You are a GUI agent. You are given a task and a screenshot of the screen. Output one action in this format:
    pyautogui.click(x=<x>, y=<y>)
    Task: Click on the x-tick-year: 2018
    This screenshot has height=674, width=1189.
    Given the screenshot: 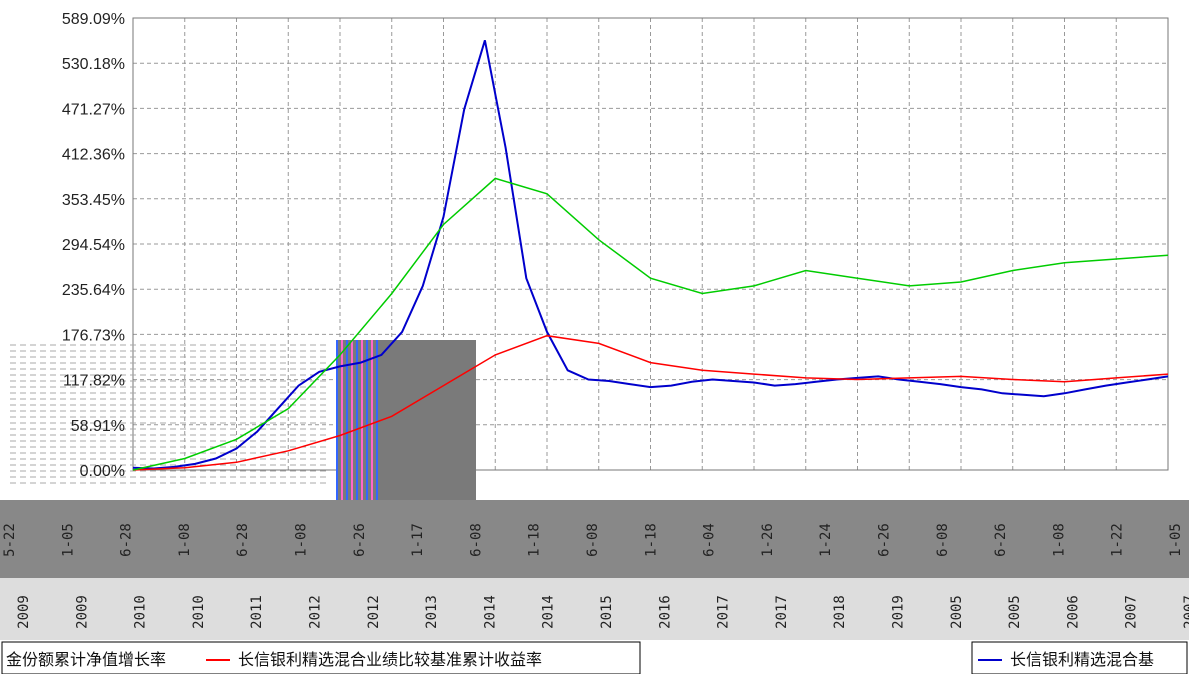 What is the action you would take?
    pyautogui.click(x=840, y=612)
    